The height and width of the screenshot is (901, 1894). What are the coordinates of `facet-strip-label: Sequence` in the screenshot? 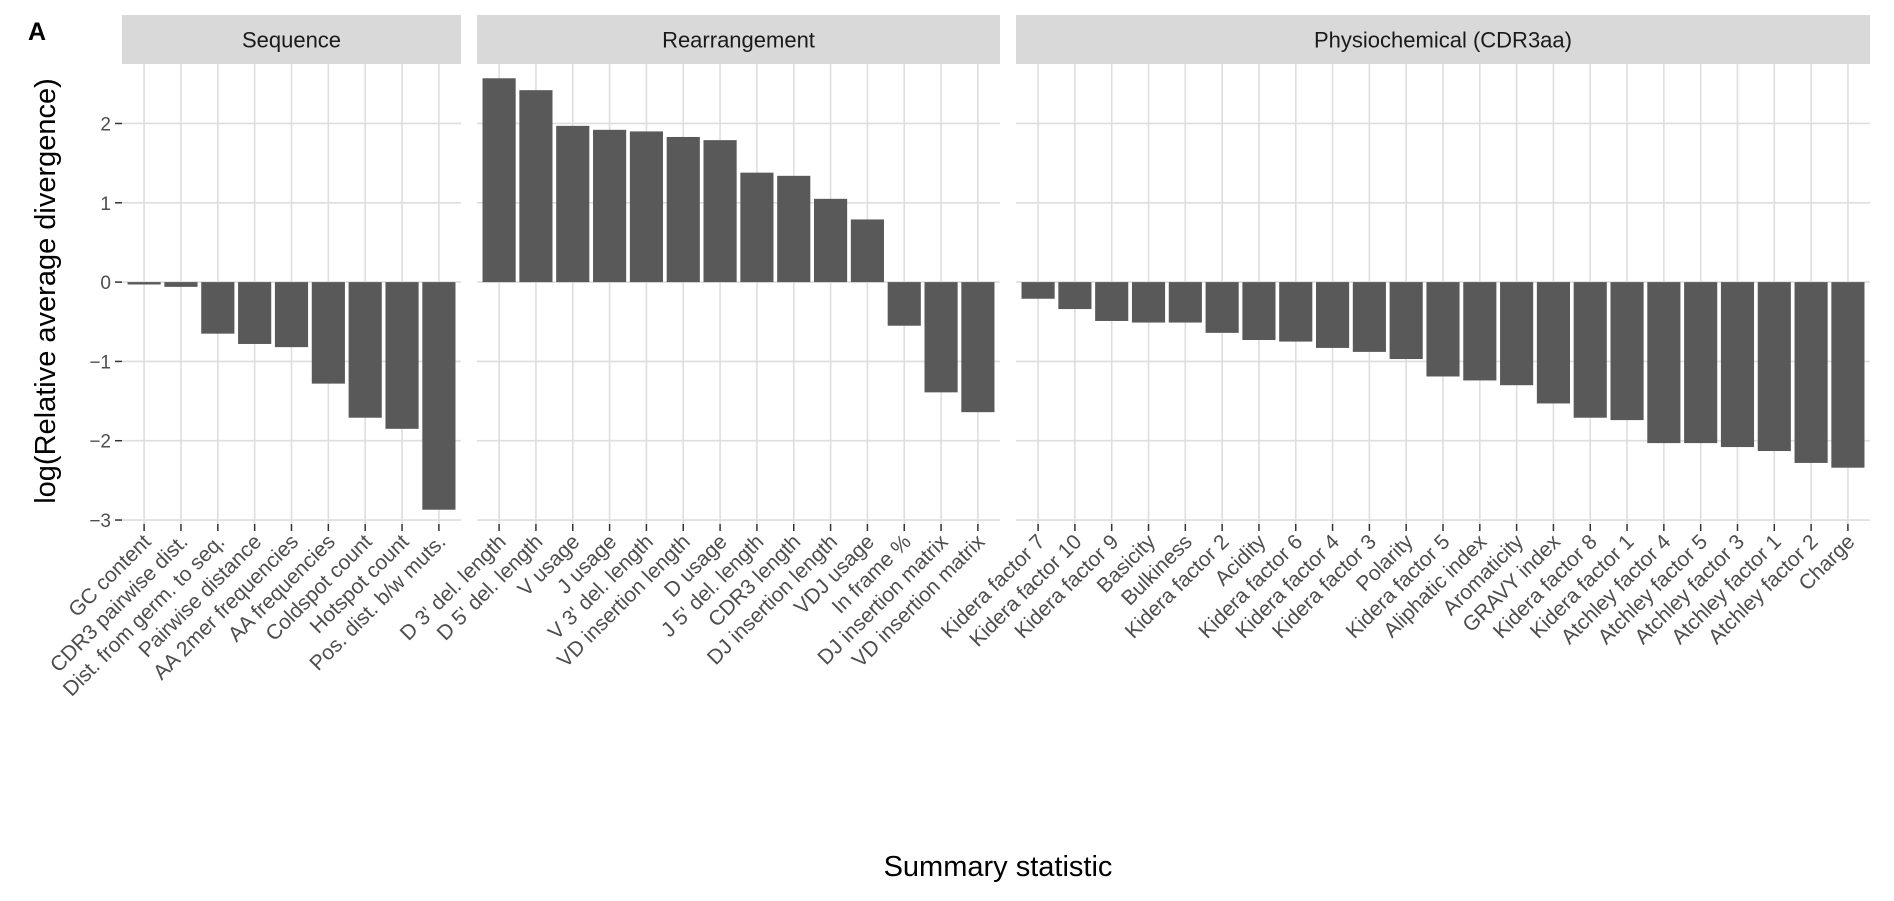 It's located at (291, 40).